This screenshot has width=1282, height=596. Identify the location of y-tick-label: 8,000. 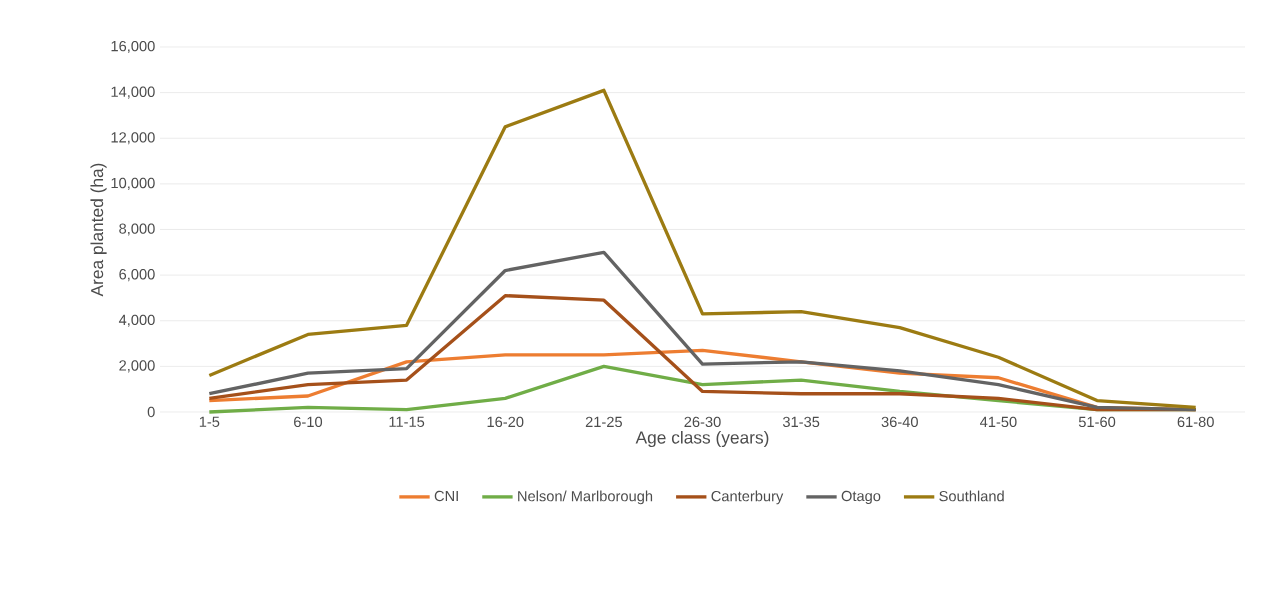
(137, 229).